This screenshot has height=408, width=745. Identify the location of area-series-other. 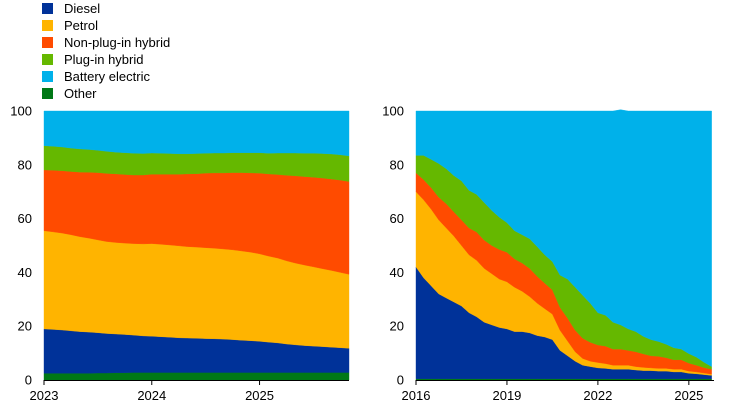
(196, 376).